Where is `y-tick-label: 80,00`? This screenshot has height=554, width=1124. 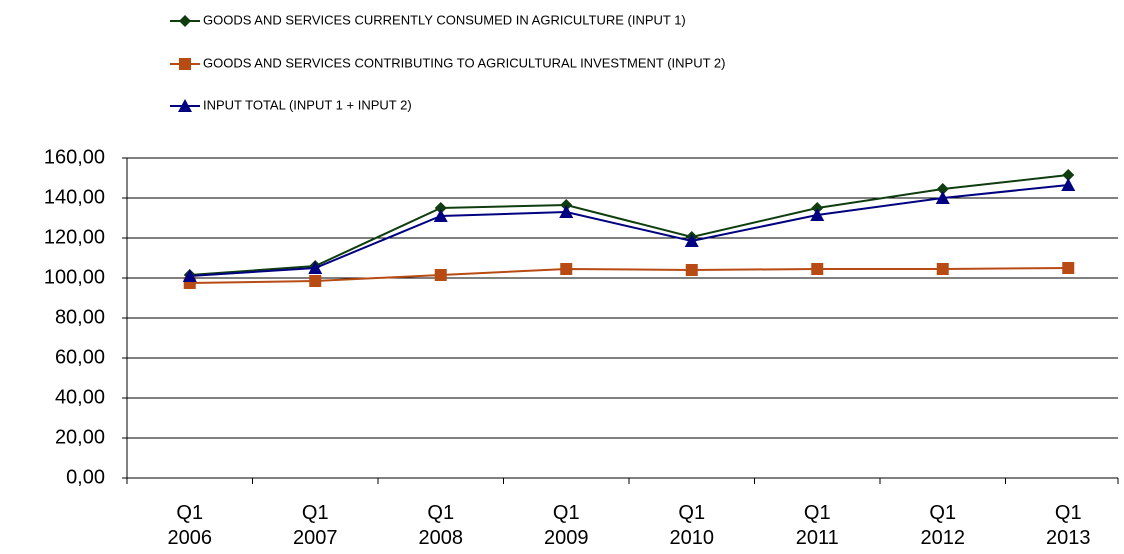 y-tick-label: 80,00 is located at coordinates (80, 317).